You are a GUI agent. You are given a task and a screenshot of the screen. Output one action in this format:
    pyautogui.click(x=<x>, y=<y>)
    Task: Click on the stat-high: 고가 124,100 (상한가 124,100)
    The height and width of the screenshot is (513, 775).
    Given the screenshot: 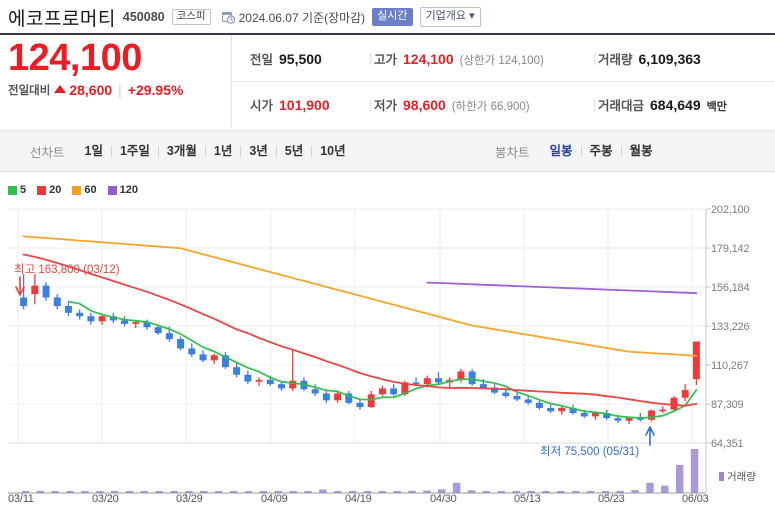 What is the action you would take?
    pyautogui.click(x=459, y=58)
    